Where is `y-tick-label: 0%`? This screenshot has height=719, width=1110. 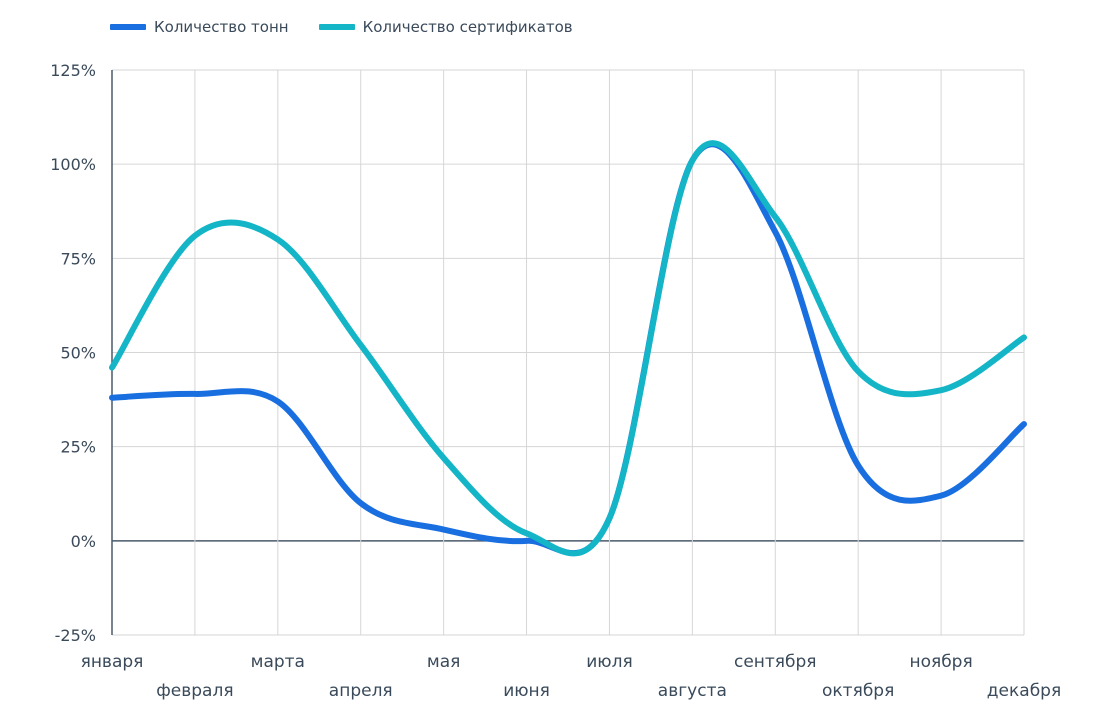 y-tick-label: 0% is located at coordinates (83, 541).